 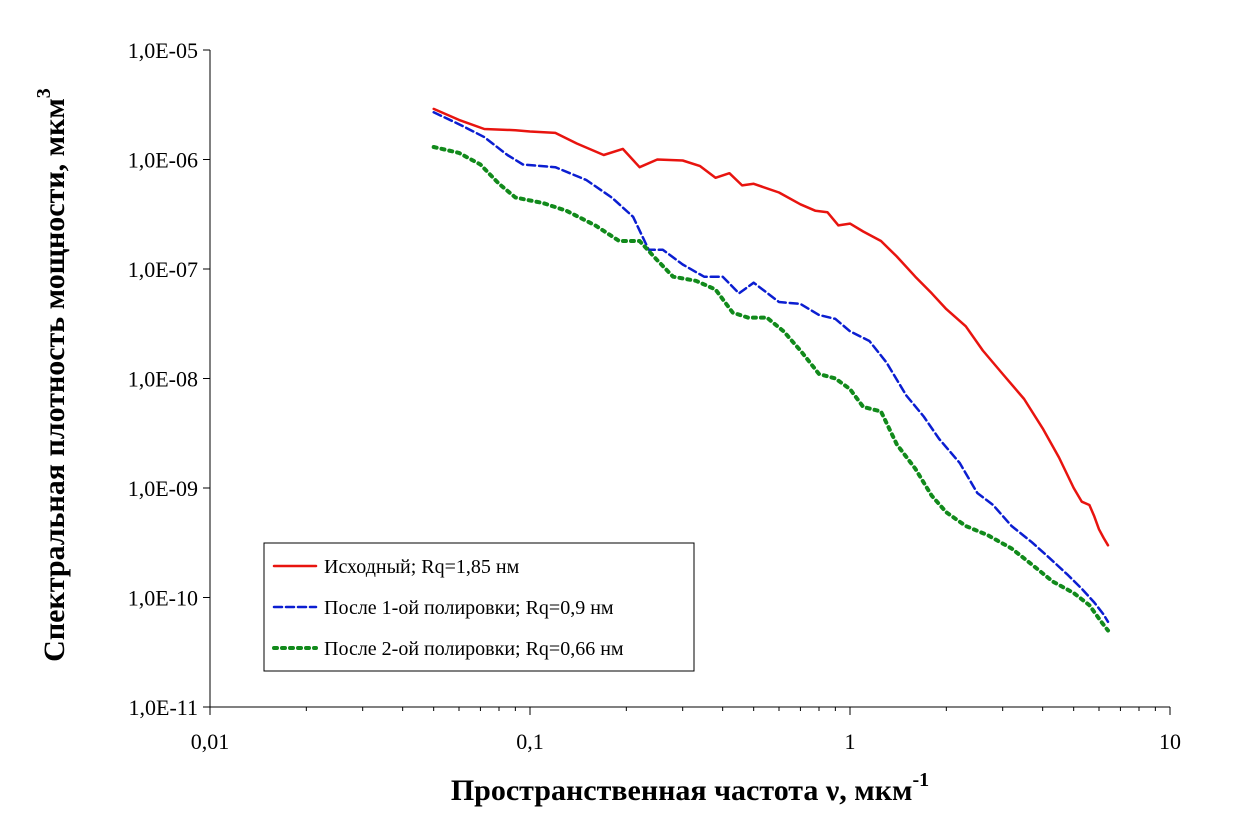 I want to click on y-tick-label: 1,0E-11, so click(x=163, y=707).